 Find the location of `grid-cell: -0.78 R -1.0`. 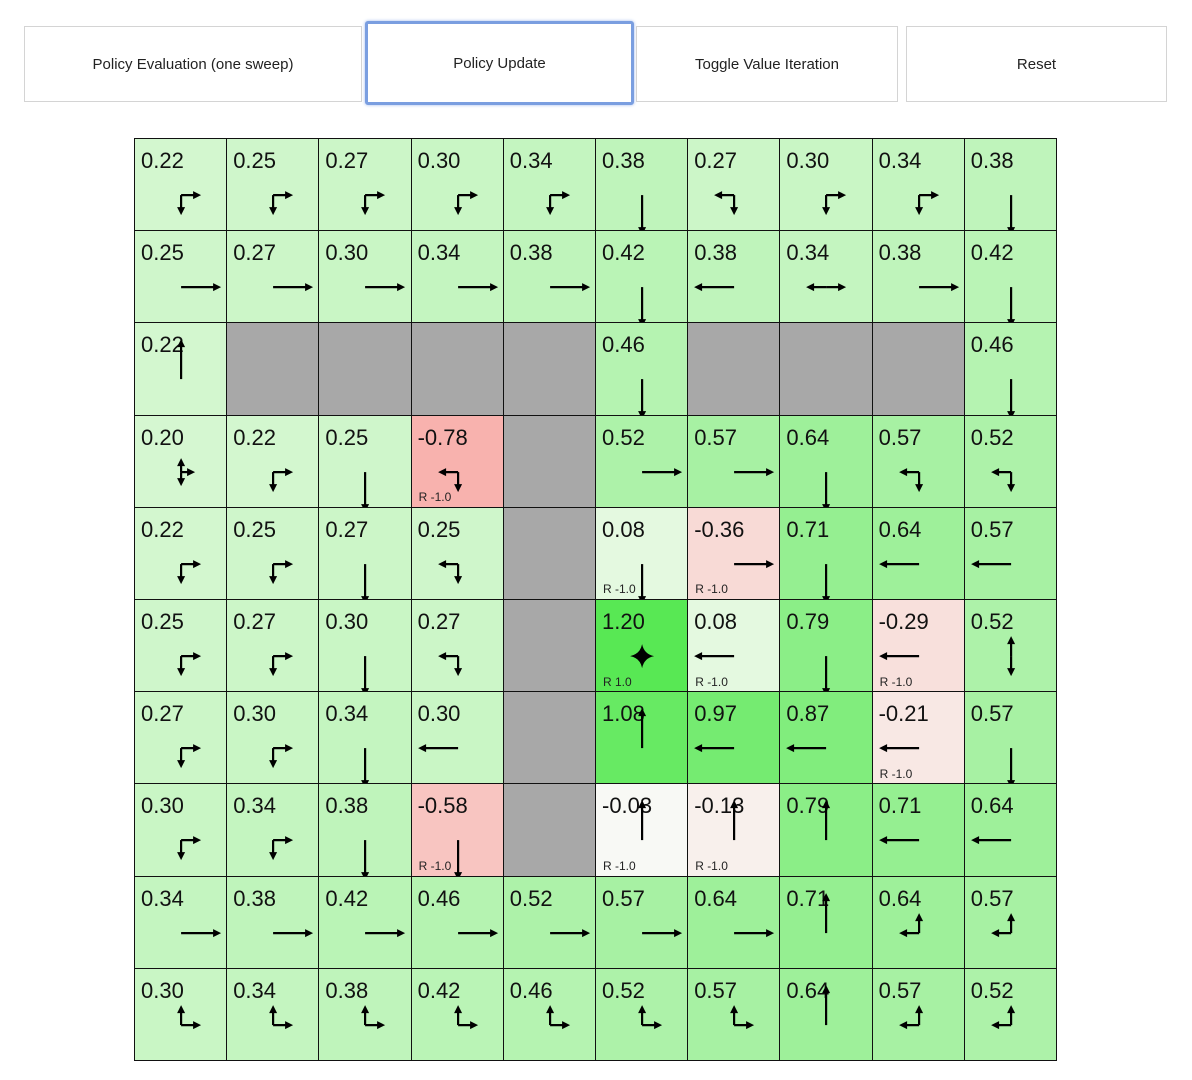

grid-cell: -0.78 R -1.0 is located at coordinates (457, 461).